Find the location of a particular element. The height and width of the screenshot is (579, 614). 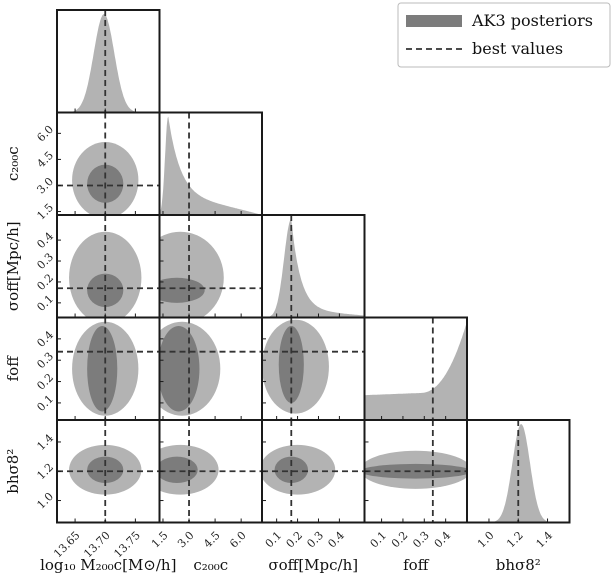

x-axis-label-s: σoff[Mpc/h] is located at coordinates (313, 565).